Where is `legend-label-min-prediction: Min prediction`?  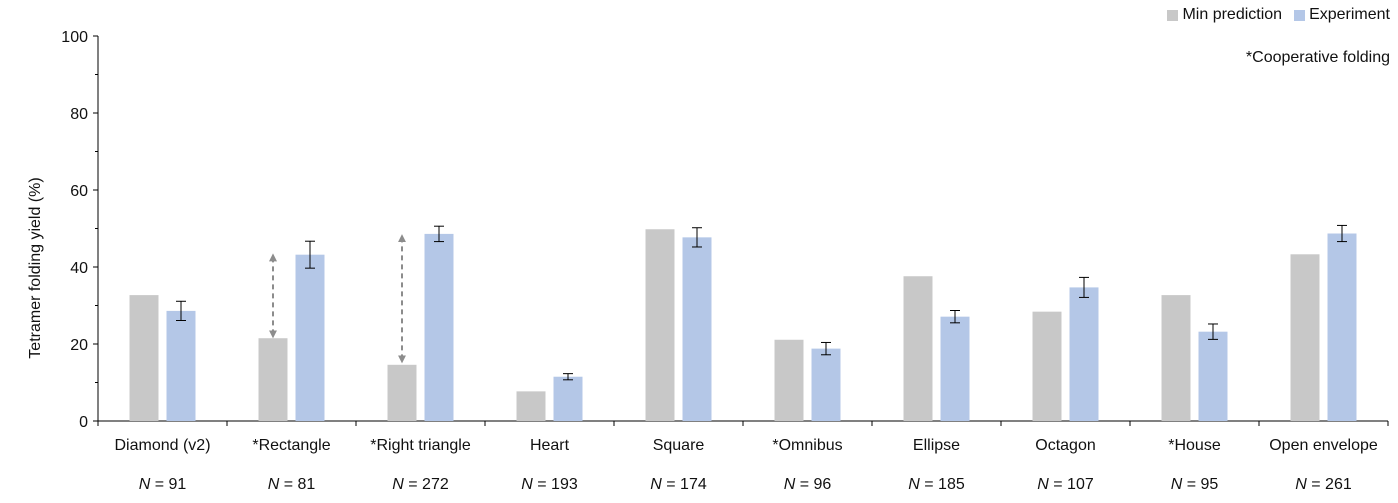 legend-label-min-prediction: Min prediction is located at coordinates (1232, 14).